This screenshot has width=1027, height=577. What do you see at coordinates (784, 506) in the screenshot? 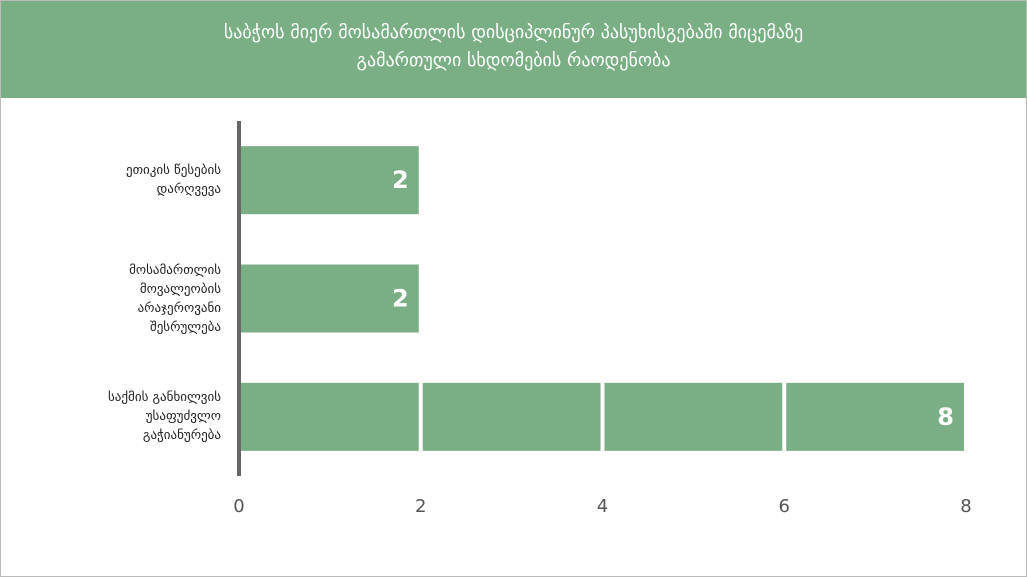
I see `x-tick-label: 6` at bounding box center [784, 506].